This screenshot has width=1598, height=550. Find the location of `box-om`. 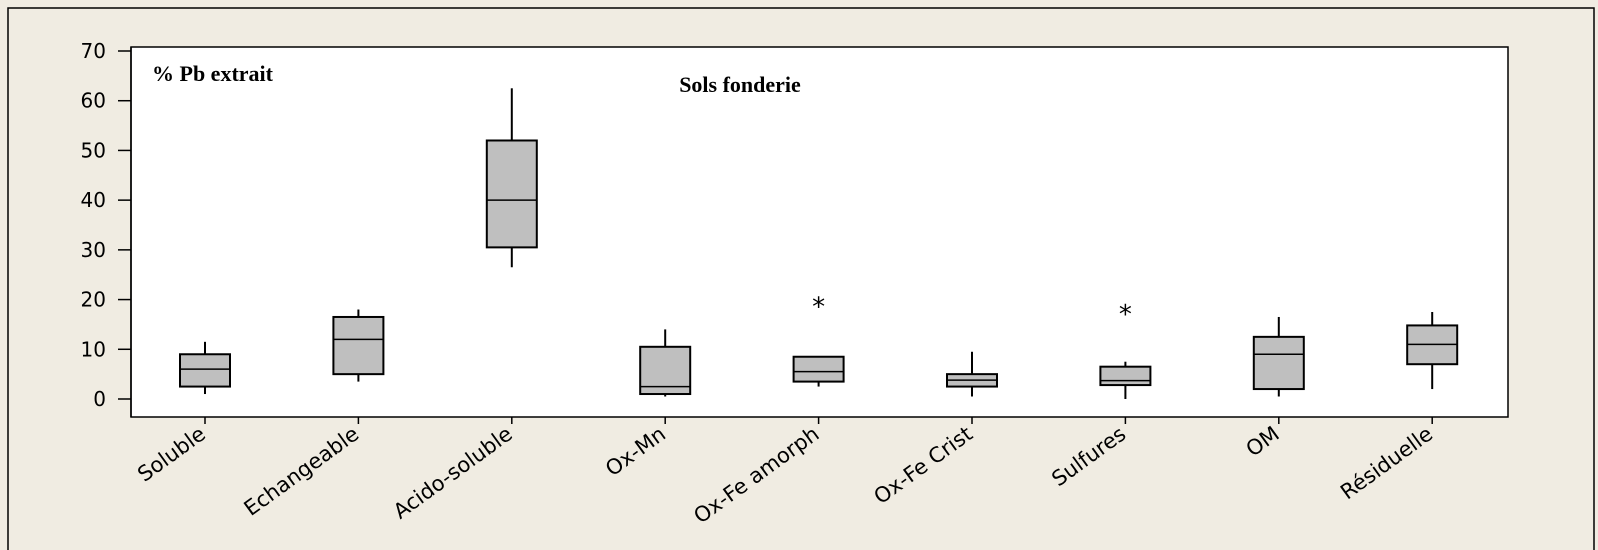

box-om is located at coordinates (1278, 356).